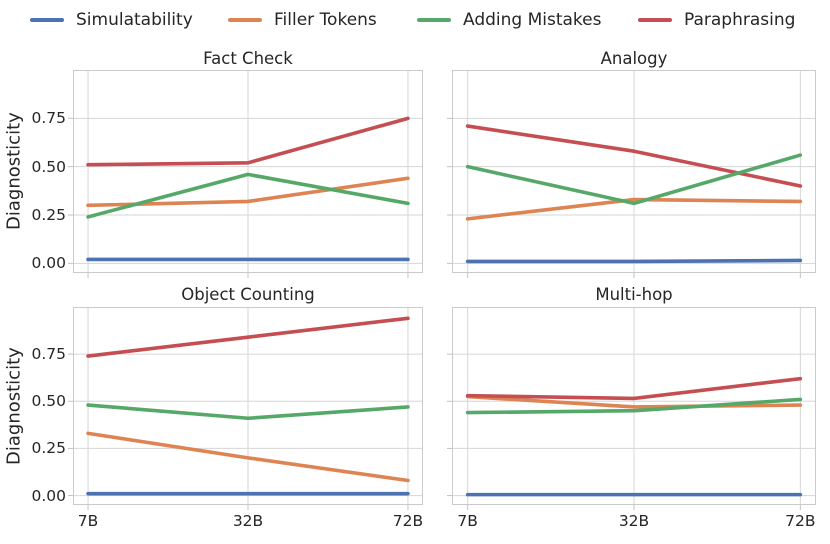 The width and height of the screenshot is (830, 544). What do you see at coordinates (325, 20) in the screenshot?
I see `legend-label: Filler Tokens` at bounding box center [325, 20].